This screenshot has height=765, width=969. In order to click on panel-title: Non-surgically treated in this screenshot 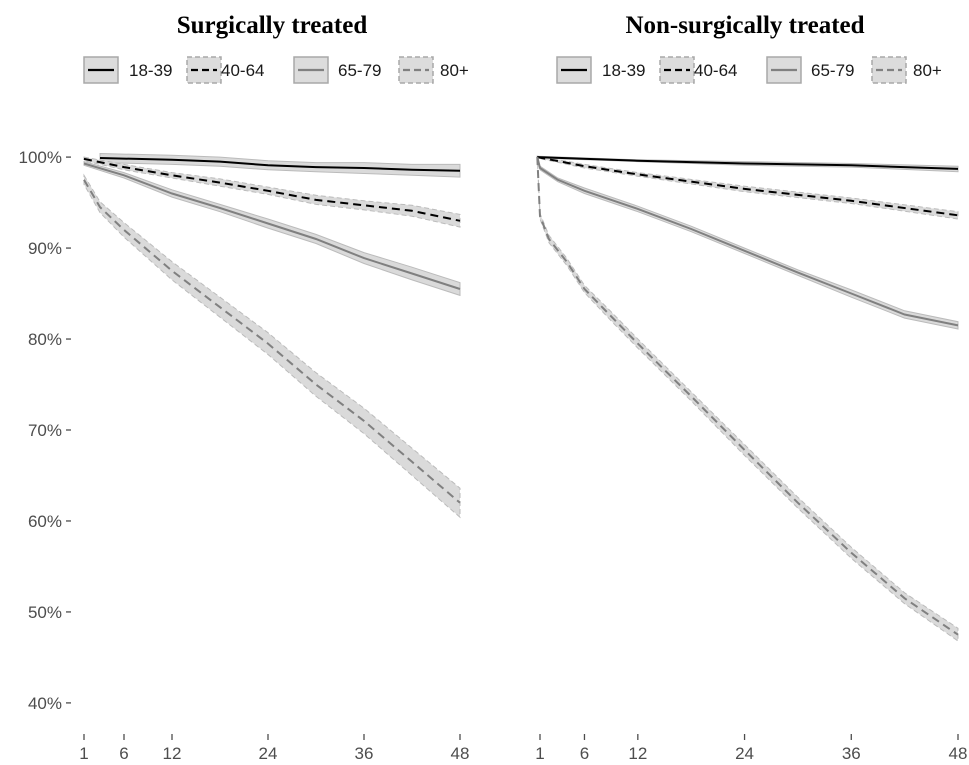, I will do `click(744, 25)`.